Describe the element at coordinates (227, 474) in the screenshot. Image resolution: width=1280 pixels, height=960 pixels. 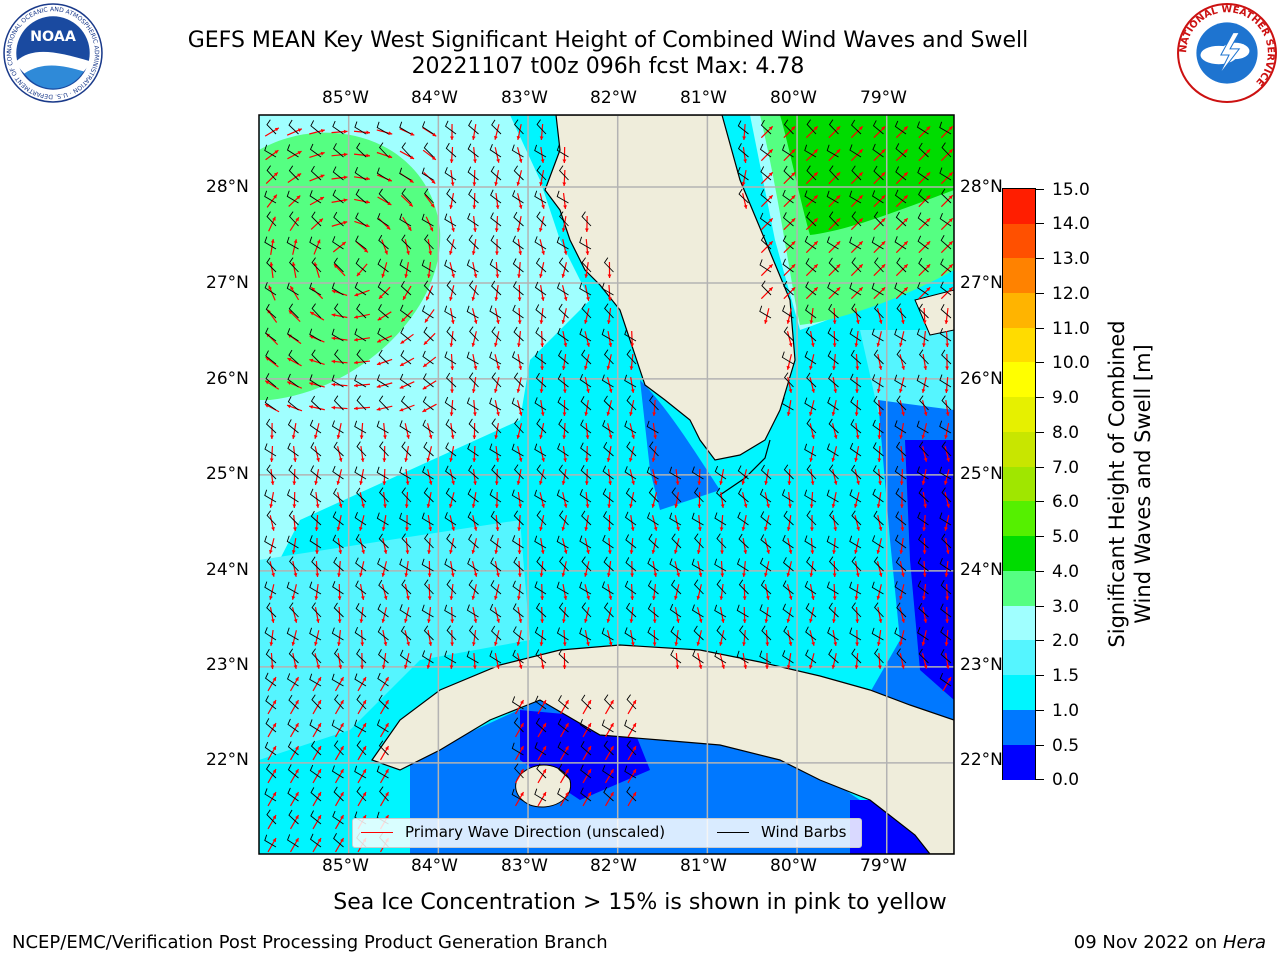
I see `lat-label-left-25: 25°N` at that location.